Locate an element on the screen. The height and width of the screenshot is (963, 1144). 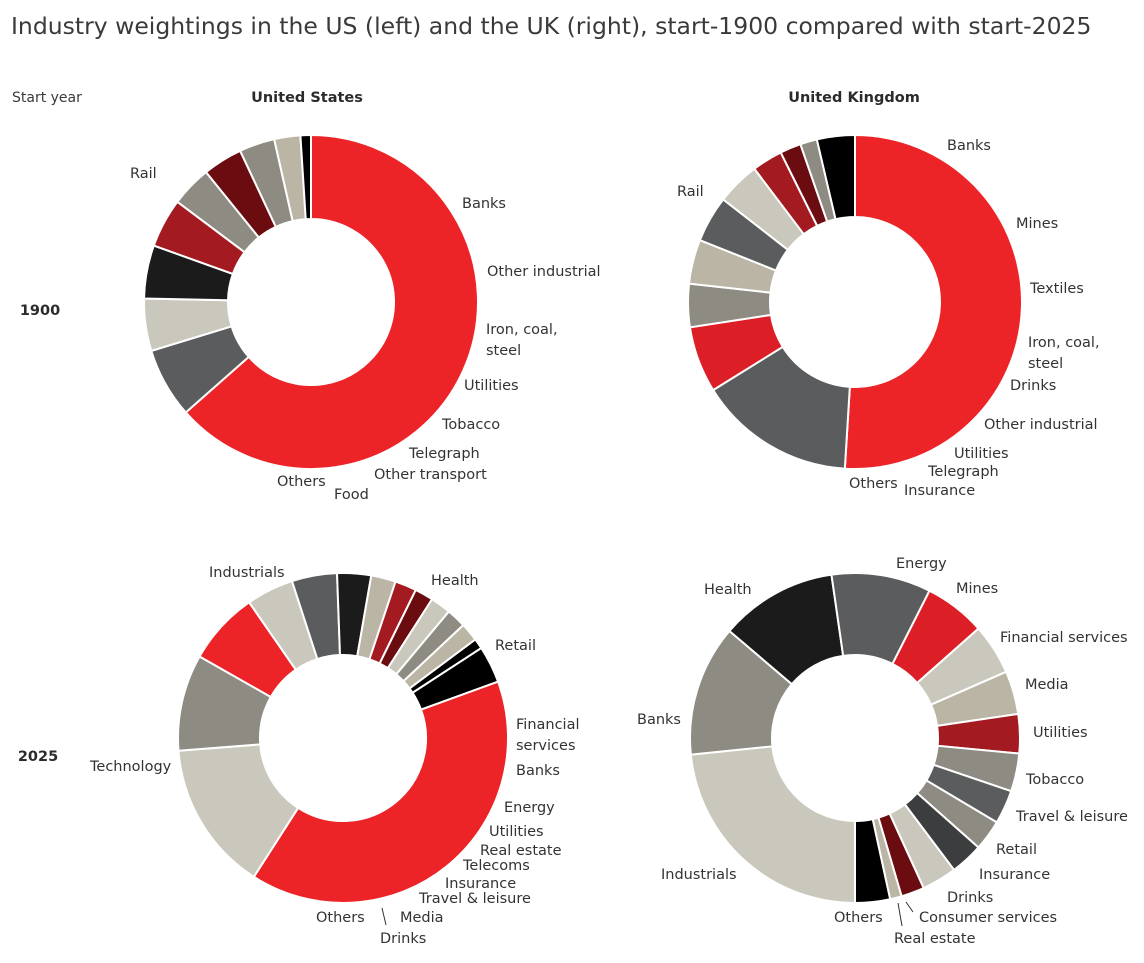
label-telecoms: Telecoms is located at coordinates (496, 866).